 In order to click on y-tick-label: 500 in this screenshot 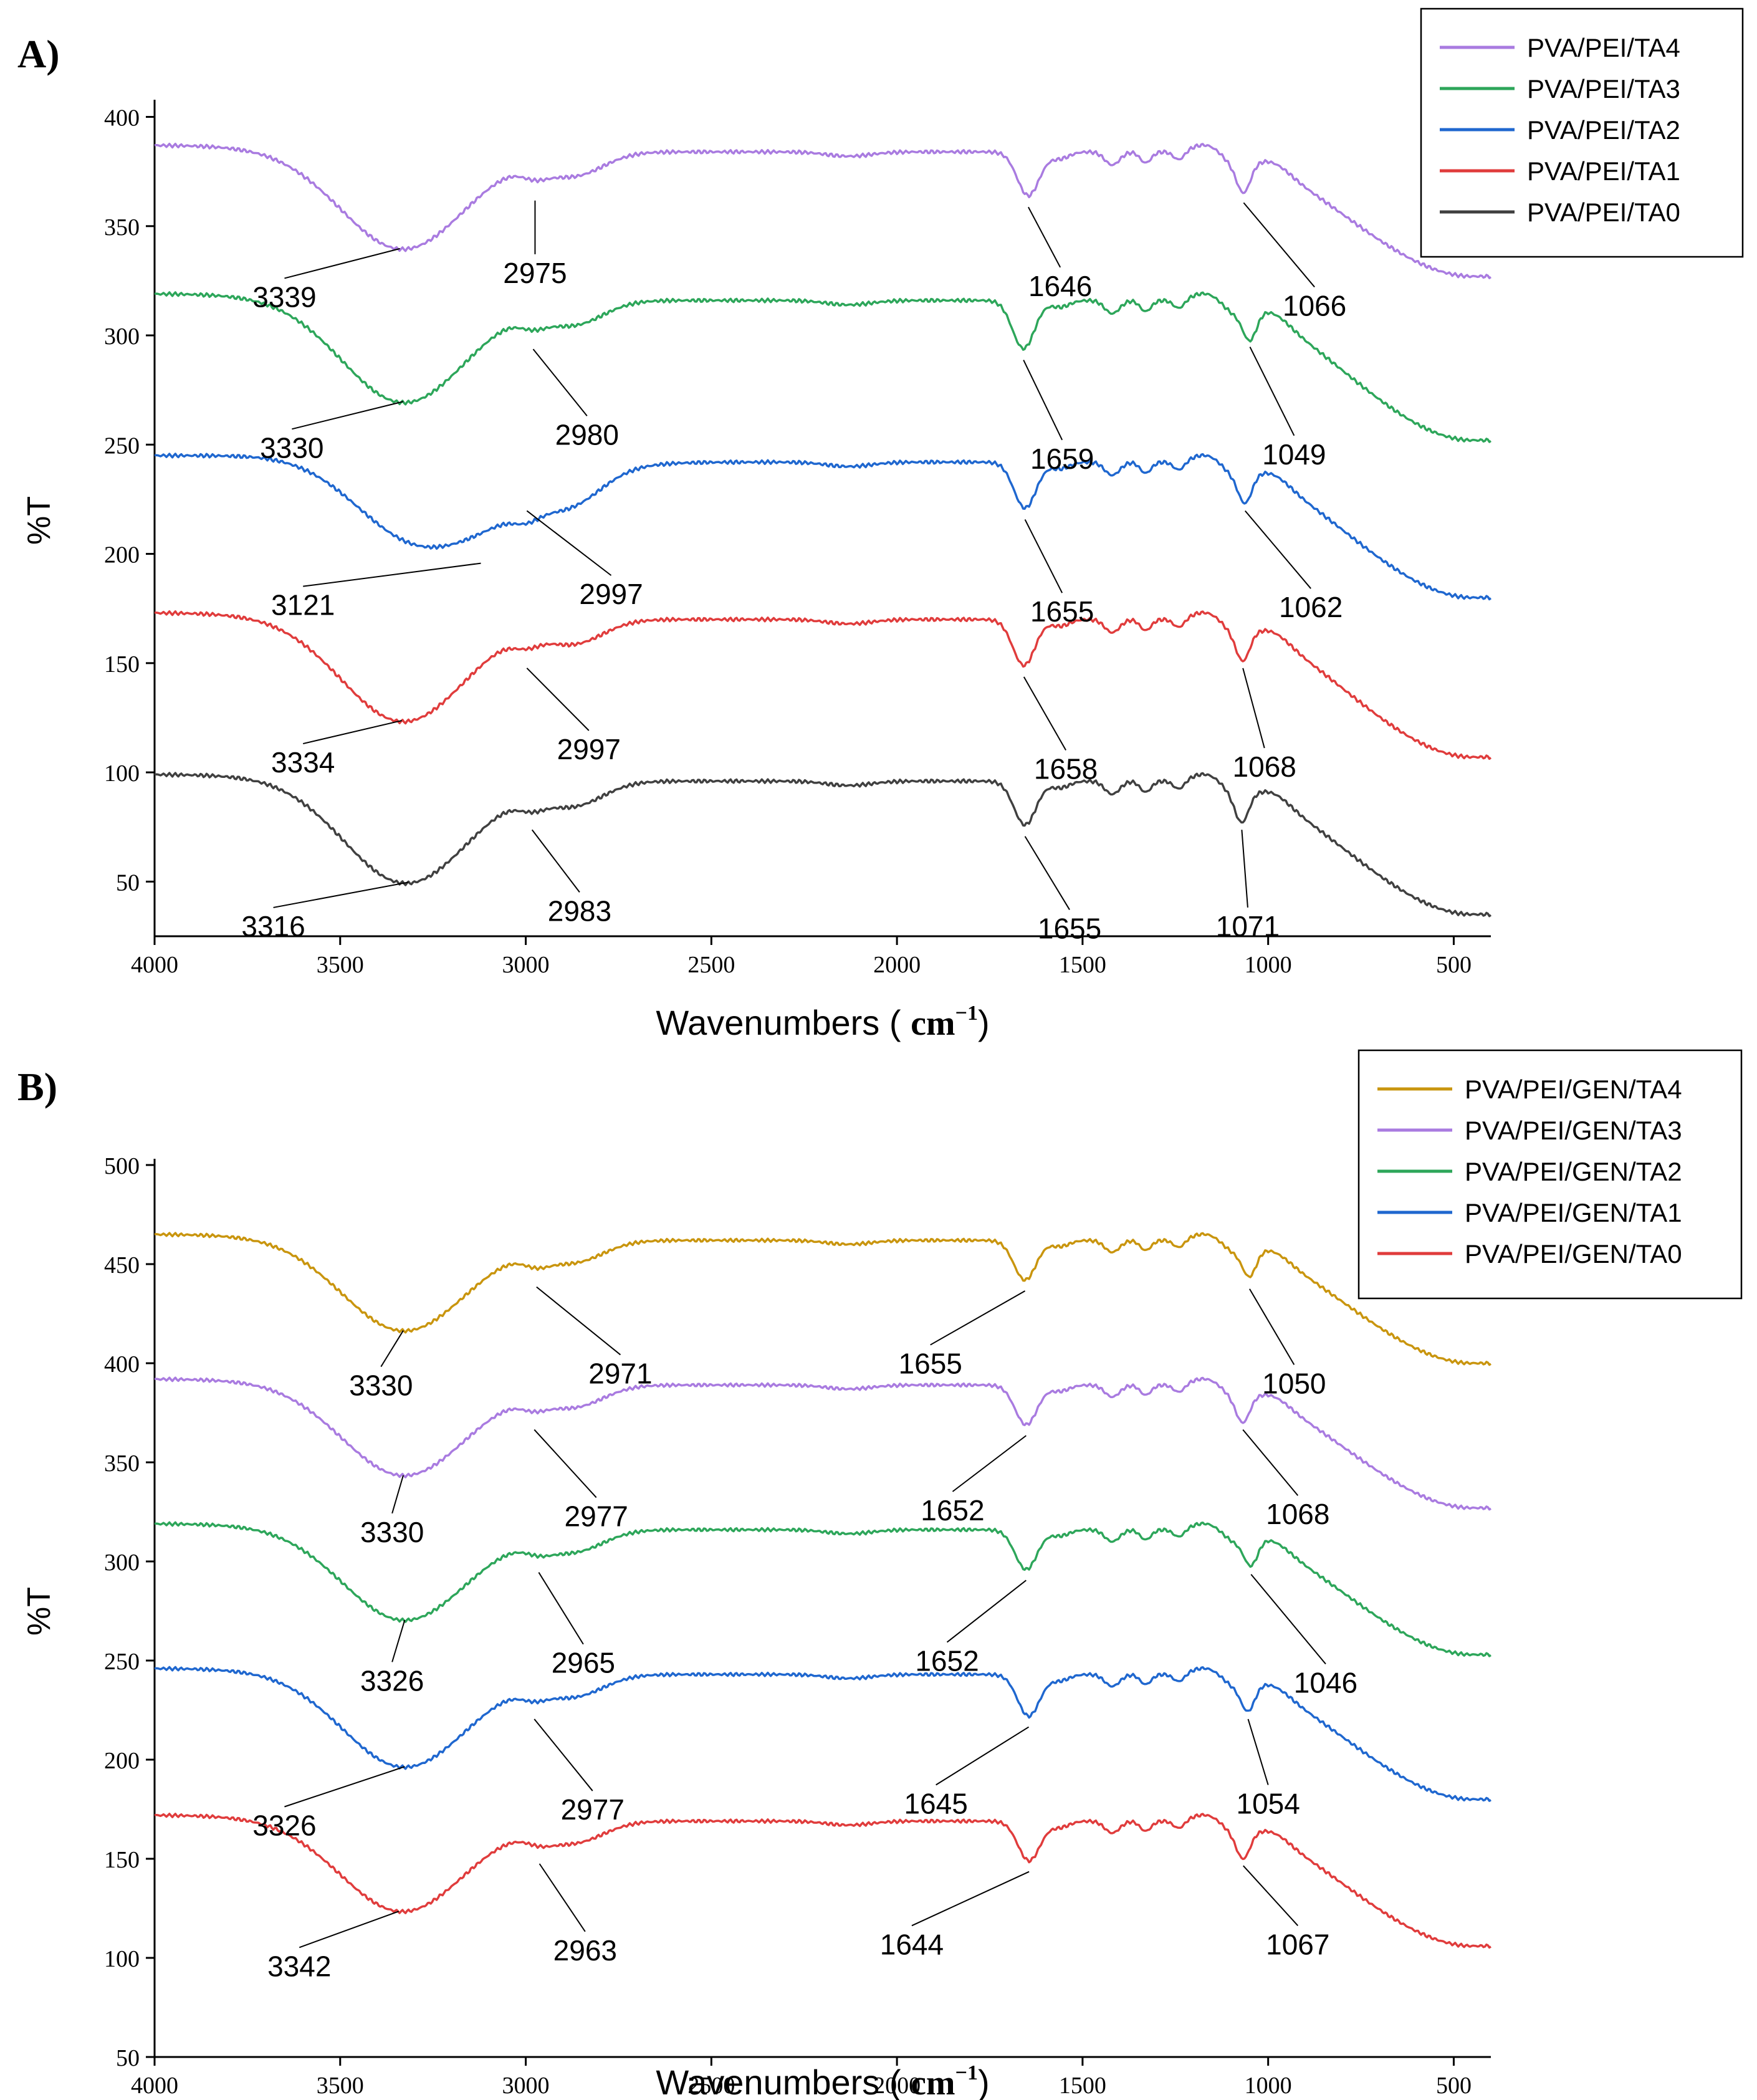, I will do `click(122, 1166)`.